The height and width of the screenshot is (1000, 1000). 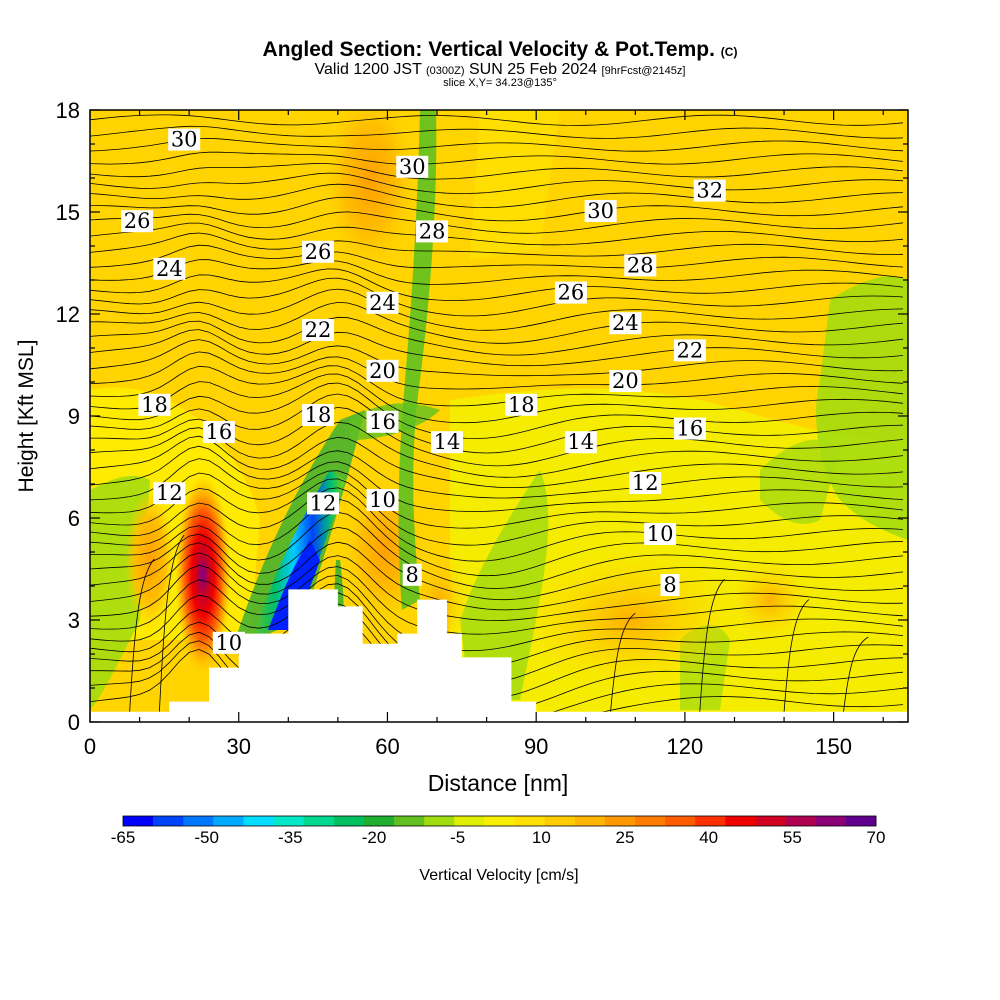 I want to click on contour-label-text: 20, so click(x=382, y=371).